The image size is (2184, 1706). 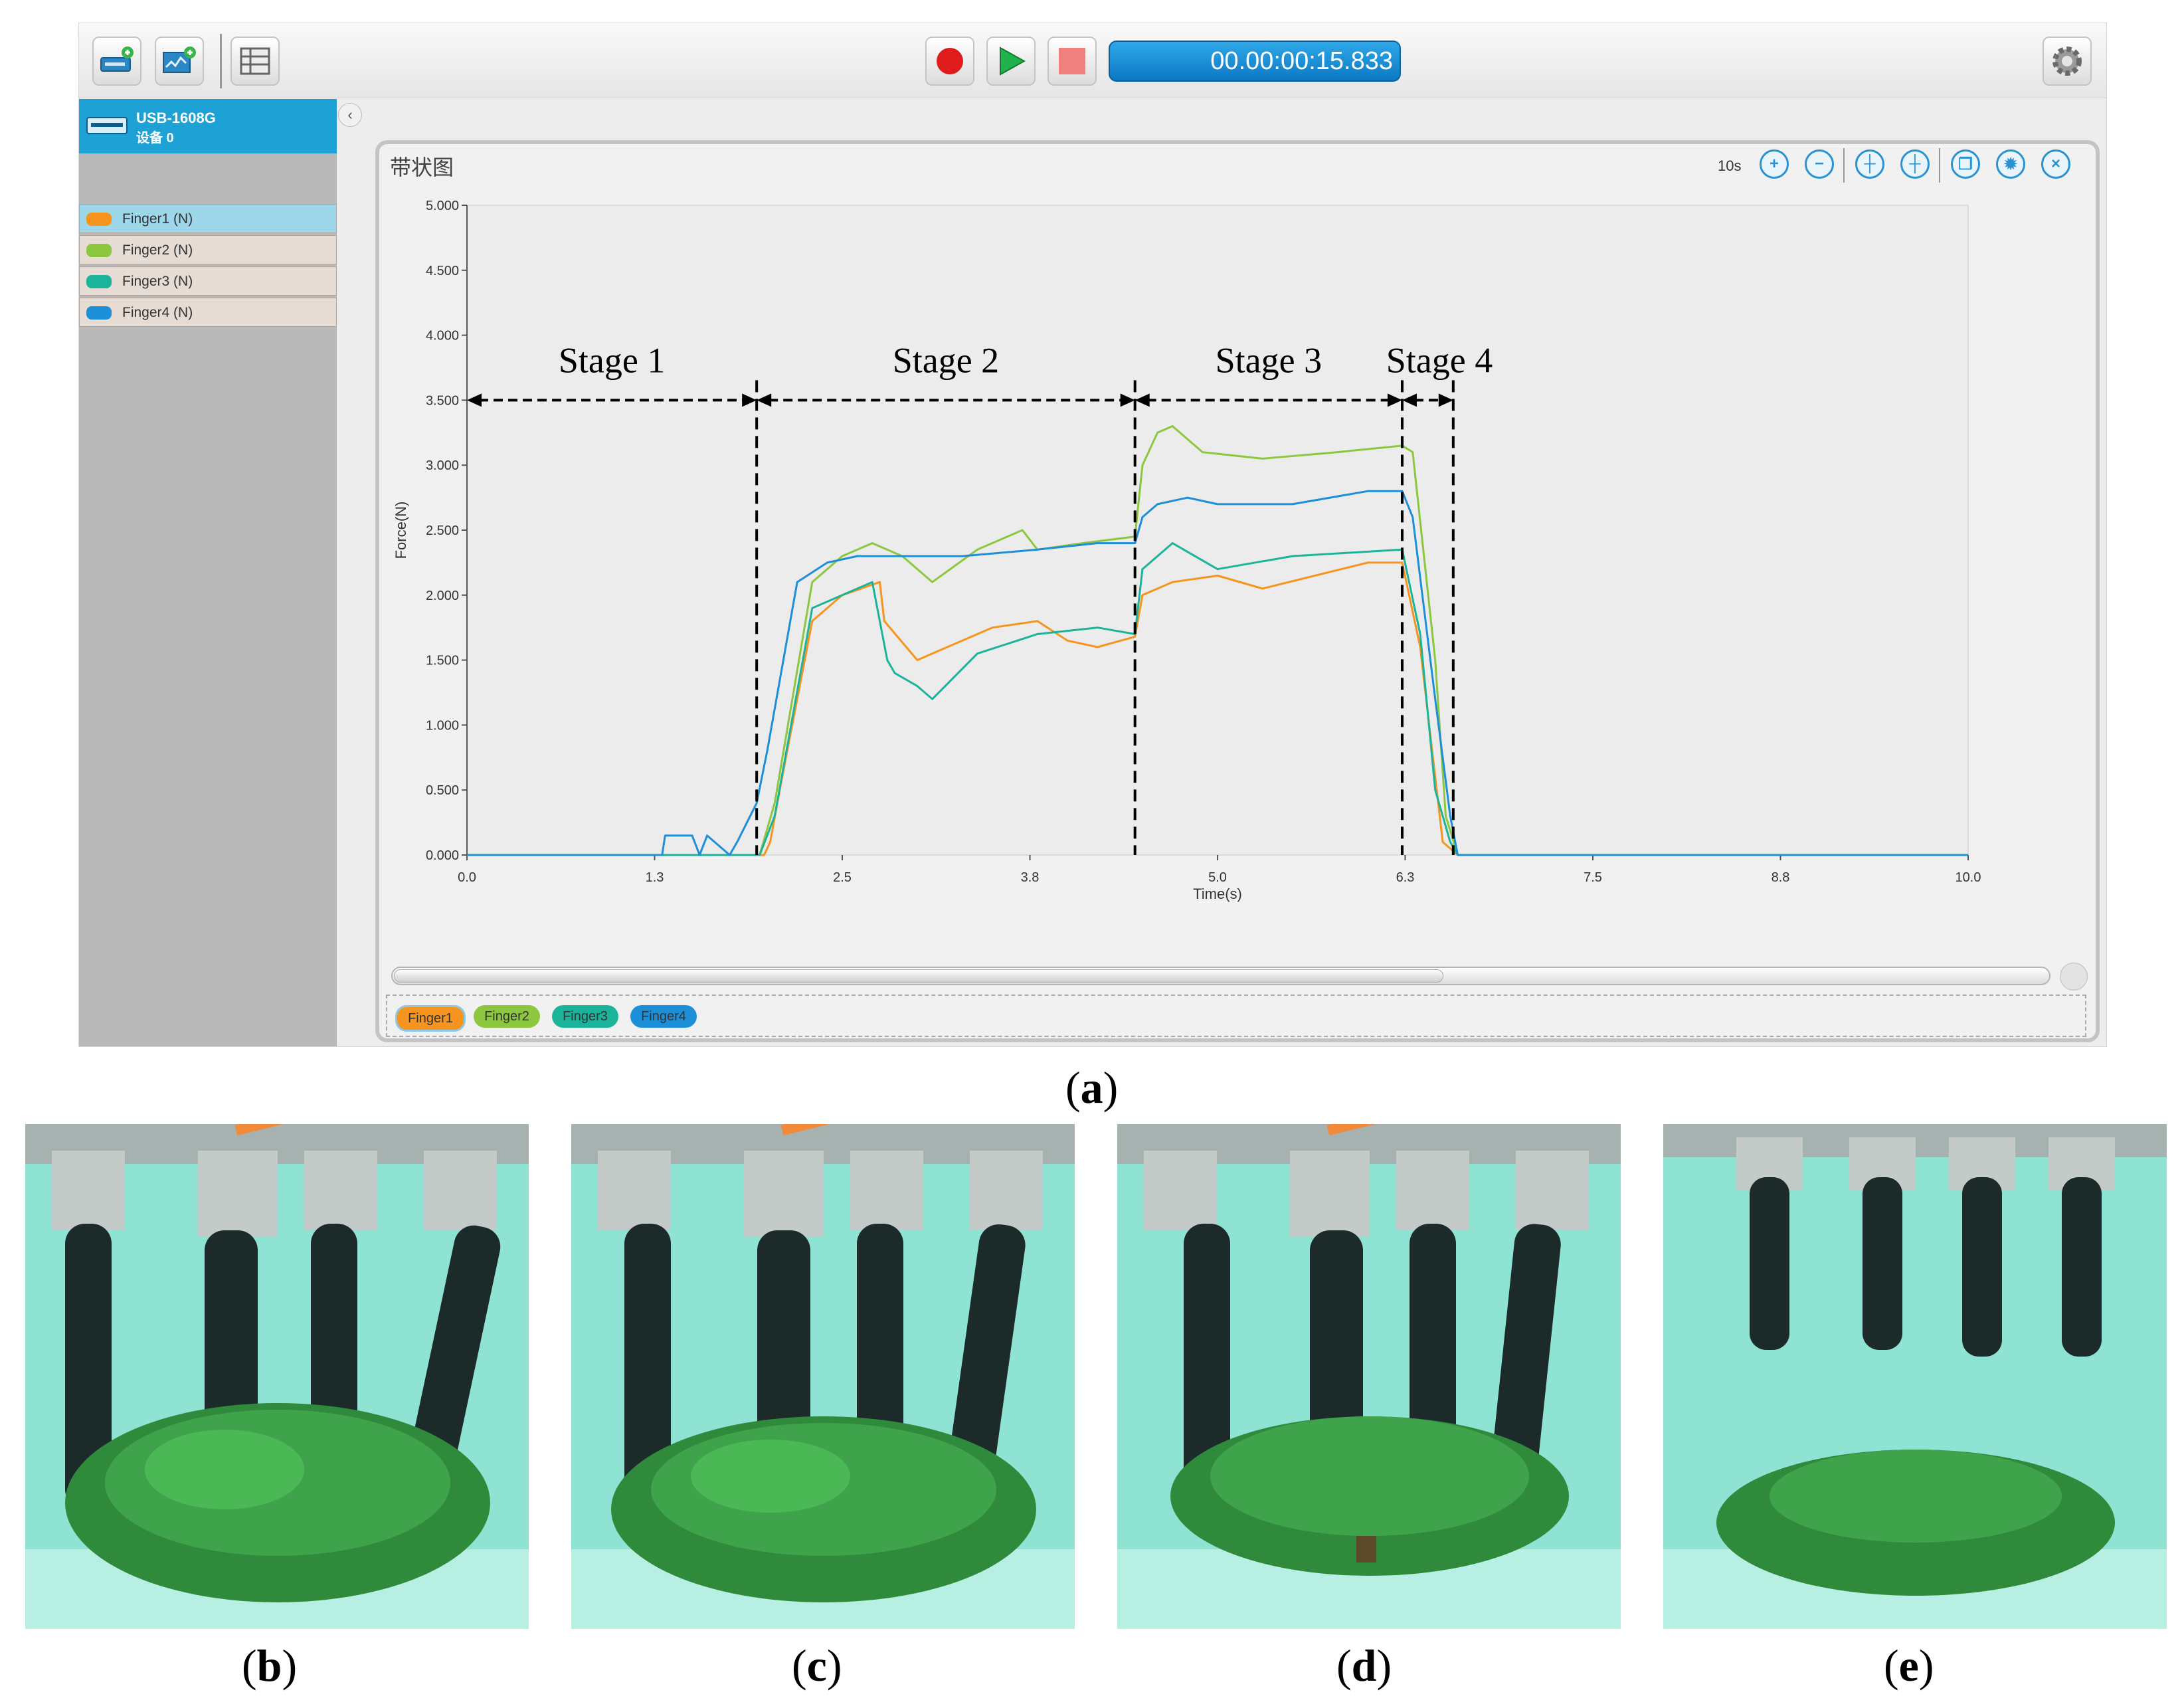 I want to click on channel-label: Finger1 (N), so click(x=157, y=219).